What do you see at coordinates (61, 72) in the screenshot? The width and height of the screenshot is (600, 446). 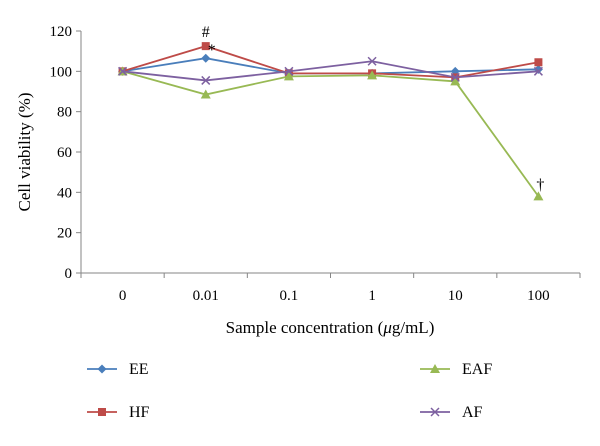 I see `y-tick-label: 100` at bounding box center [61, 72].